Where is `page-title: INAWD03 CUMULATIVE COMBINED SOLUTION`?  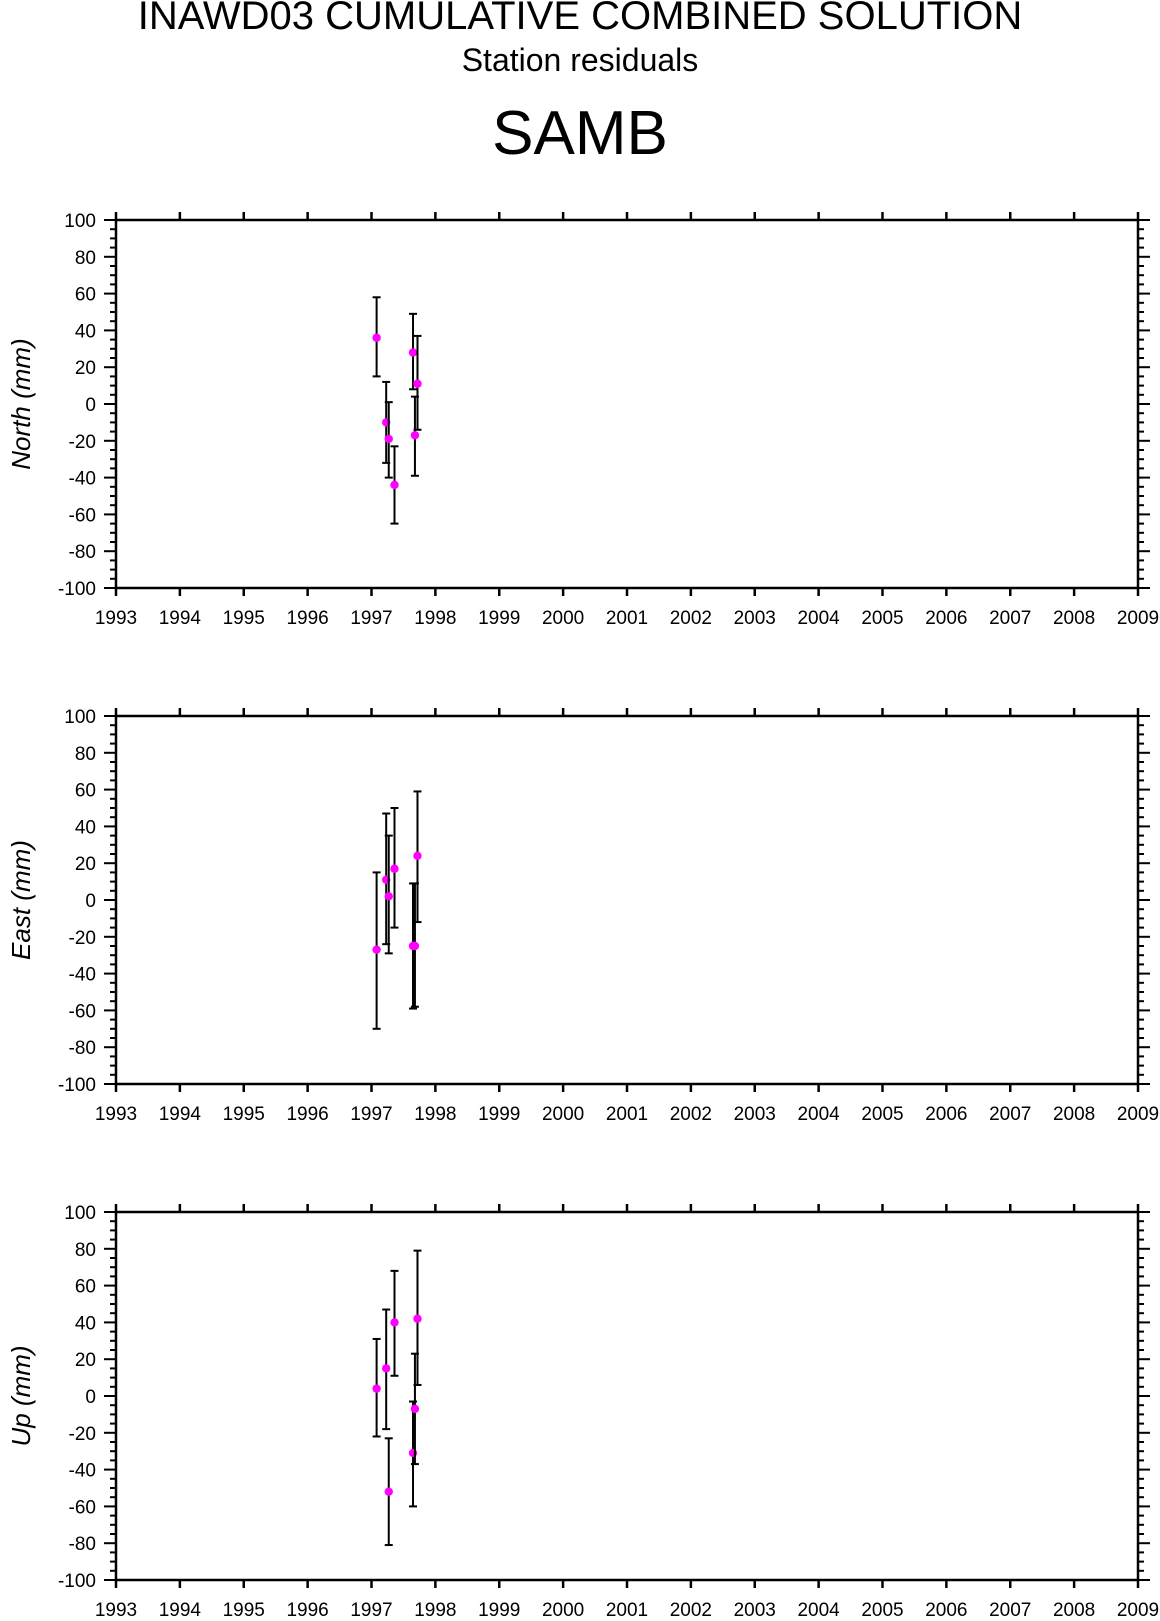 page-title: INAWD03 CUMULATIVE COMBINED SOLUTION is located at coordinates (580, 19).